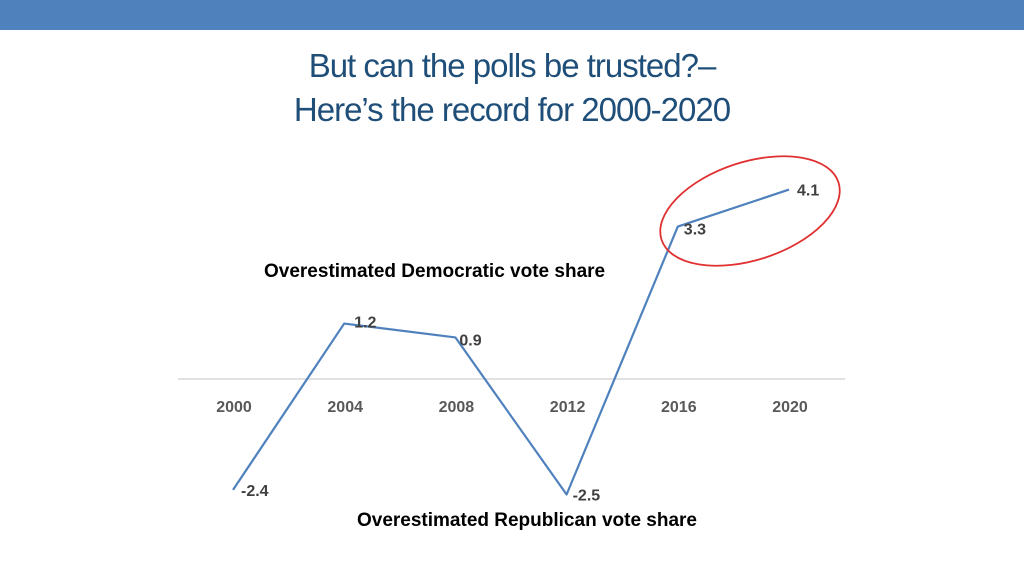  What do you see at coordinates (345, 407) in the screenshot?
I see `x-tick-label-2004: 2004` at bounding box center [345, 407].